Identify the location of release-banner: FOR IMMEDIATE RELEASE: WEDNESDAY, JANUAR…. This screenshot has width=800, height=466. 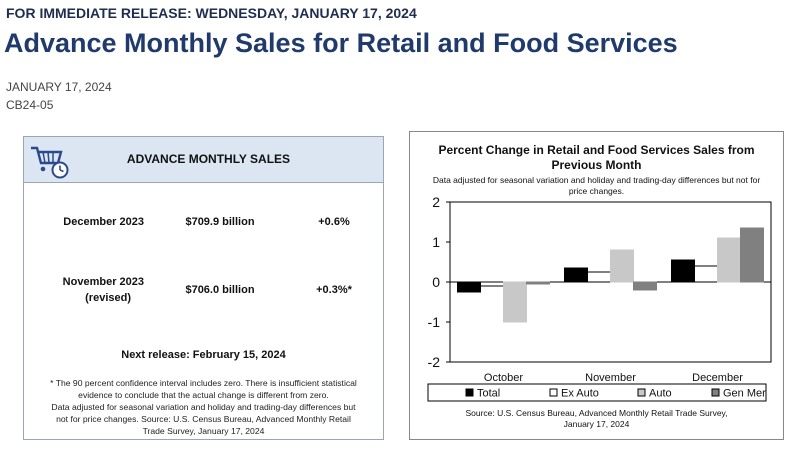
(211, 13).